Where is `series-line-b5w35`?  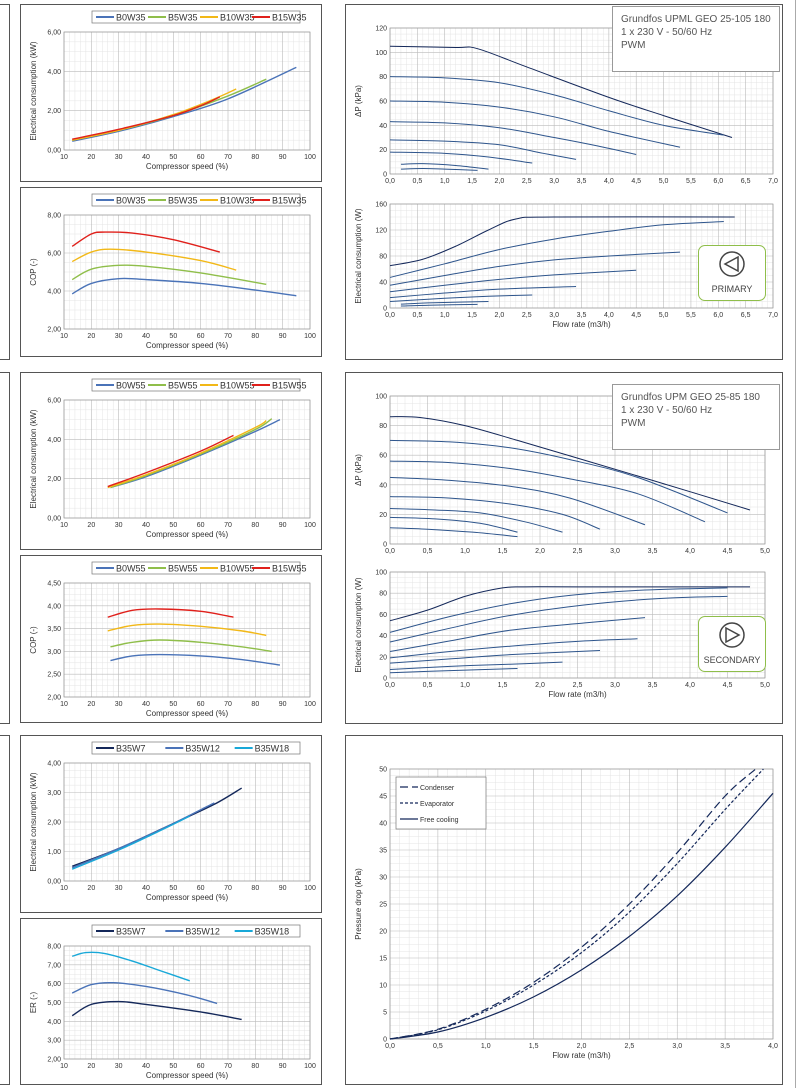
series-line-b5w35 is located at coordinates (169, 109).